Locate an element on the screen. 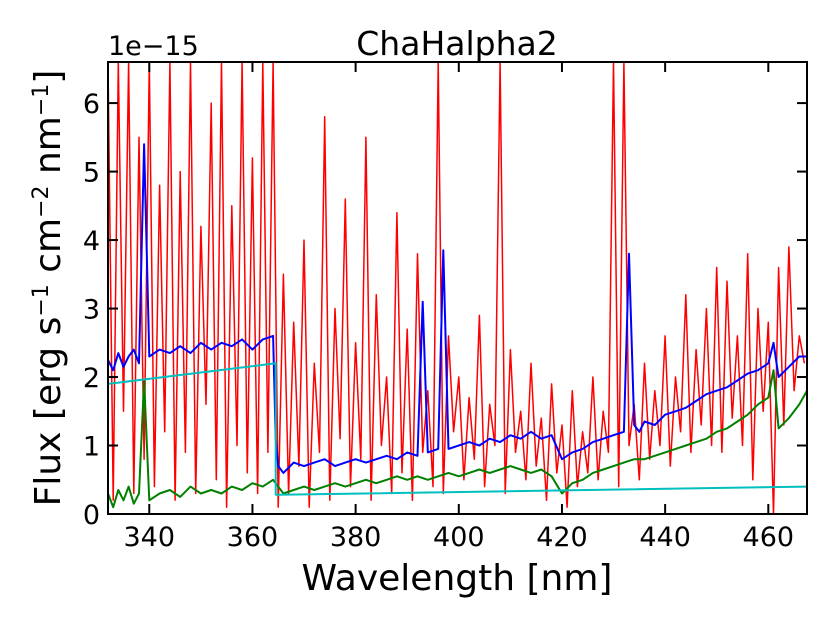 The height and width of the screenshot is (623, 830). x-axis-title: Wavelength [nm] is located at coordinates (457, 578).